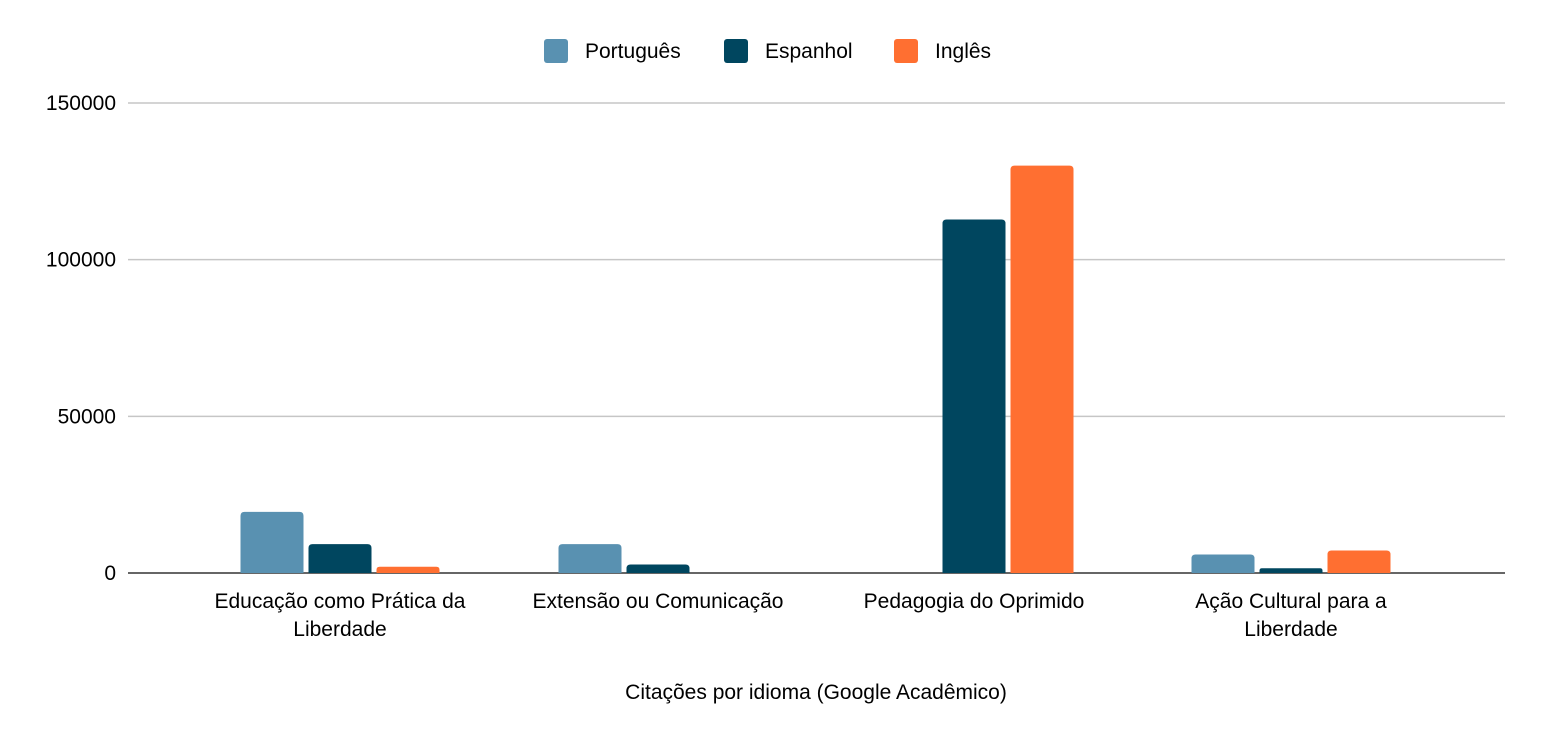 The width and height of the screenshot is (1542, 742). Describe the element at coordinates (110, 573) in the screenshot. I see `y-tick-label: 0` at that location.